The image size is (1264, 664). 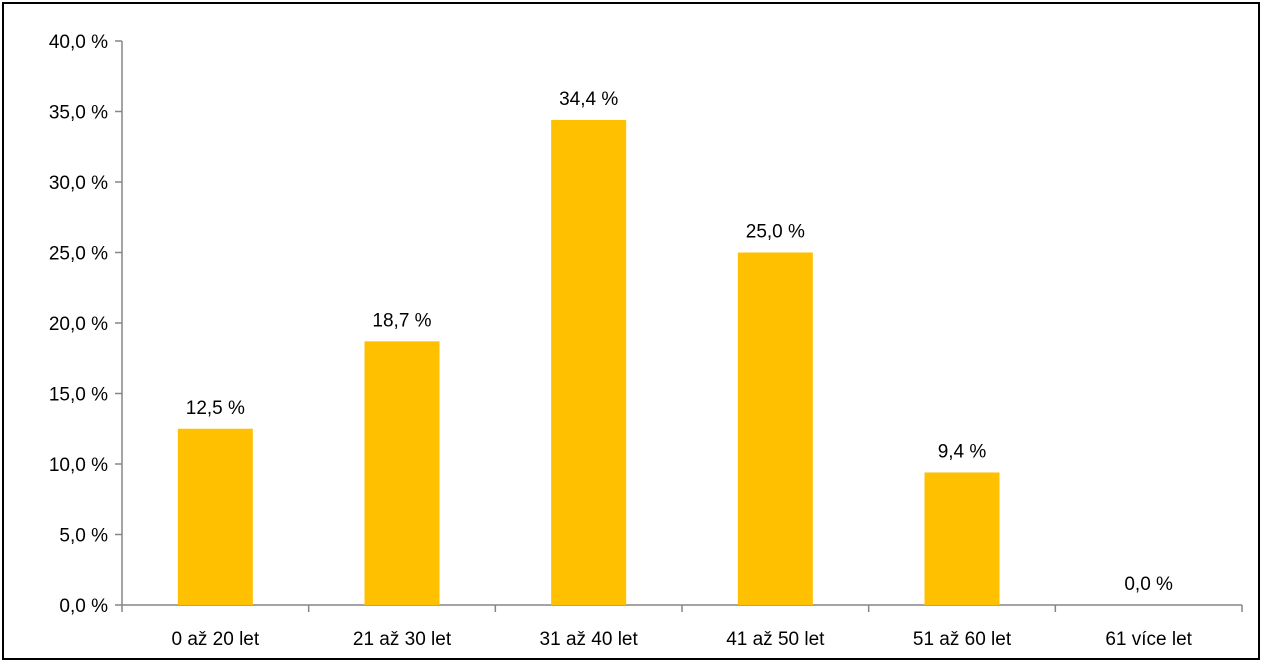 I want to click on y-tick-label: 0,0 %, so click(x=83, y=606).